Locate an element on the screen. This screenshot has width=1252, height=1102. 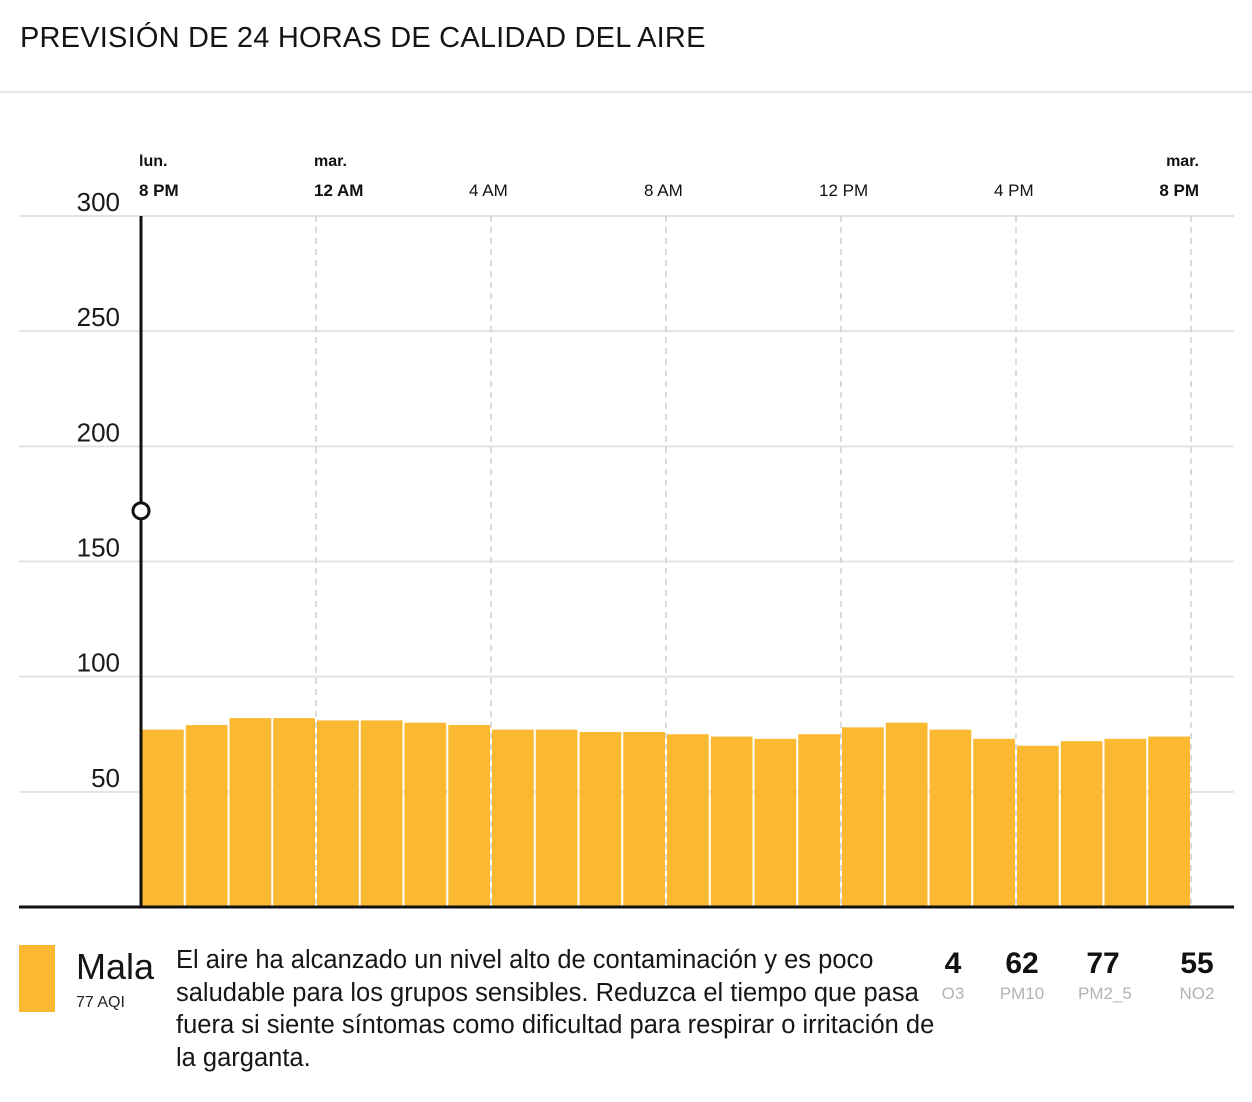
pollutant-no2: 55 NO2 is located at coordinates (1197, 975).